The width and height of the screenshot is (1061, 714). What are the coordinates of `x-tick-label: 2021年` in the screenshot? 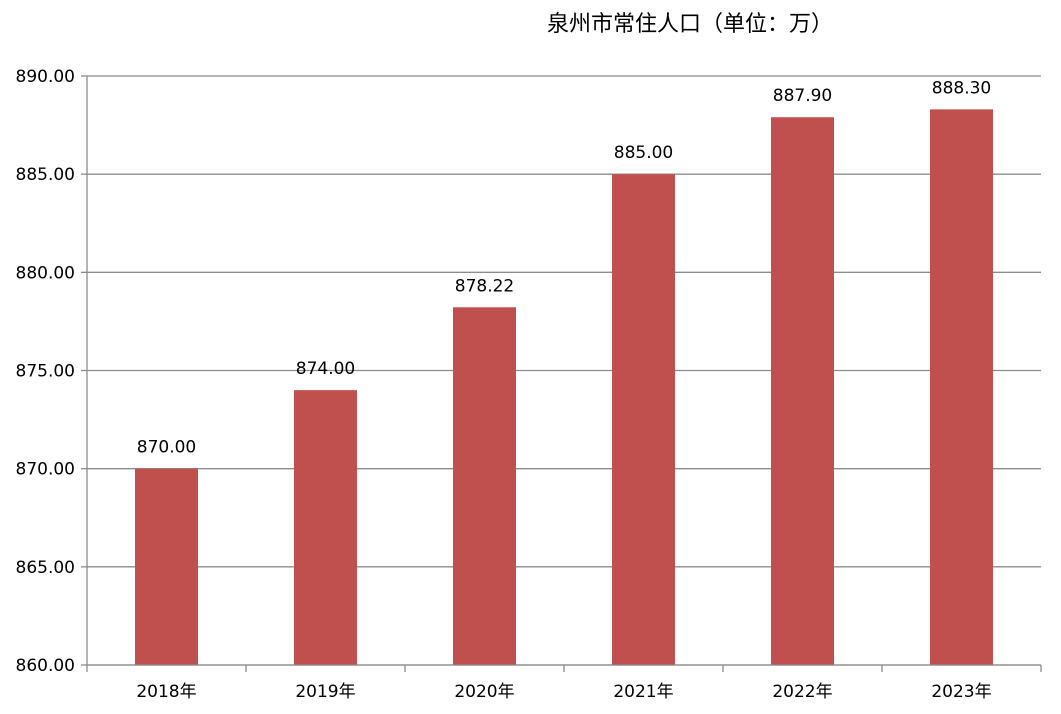 It's located at (643, 692).